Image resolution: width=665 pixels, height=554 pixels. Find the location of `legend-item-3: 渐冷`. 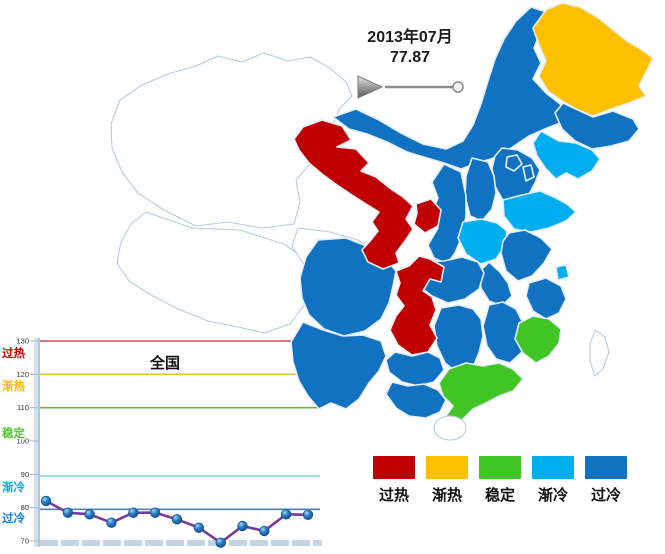

legend-item-3: 渐冷 is located at coordinates (553, 480).